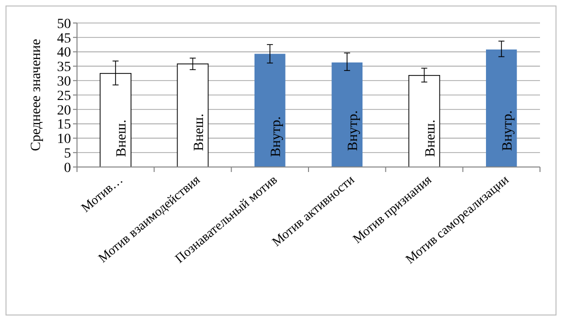 The height and width of the screenshot is (325, 562). I want to click on y-axis-title: Среднеее значение, so click(36, 95).